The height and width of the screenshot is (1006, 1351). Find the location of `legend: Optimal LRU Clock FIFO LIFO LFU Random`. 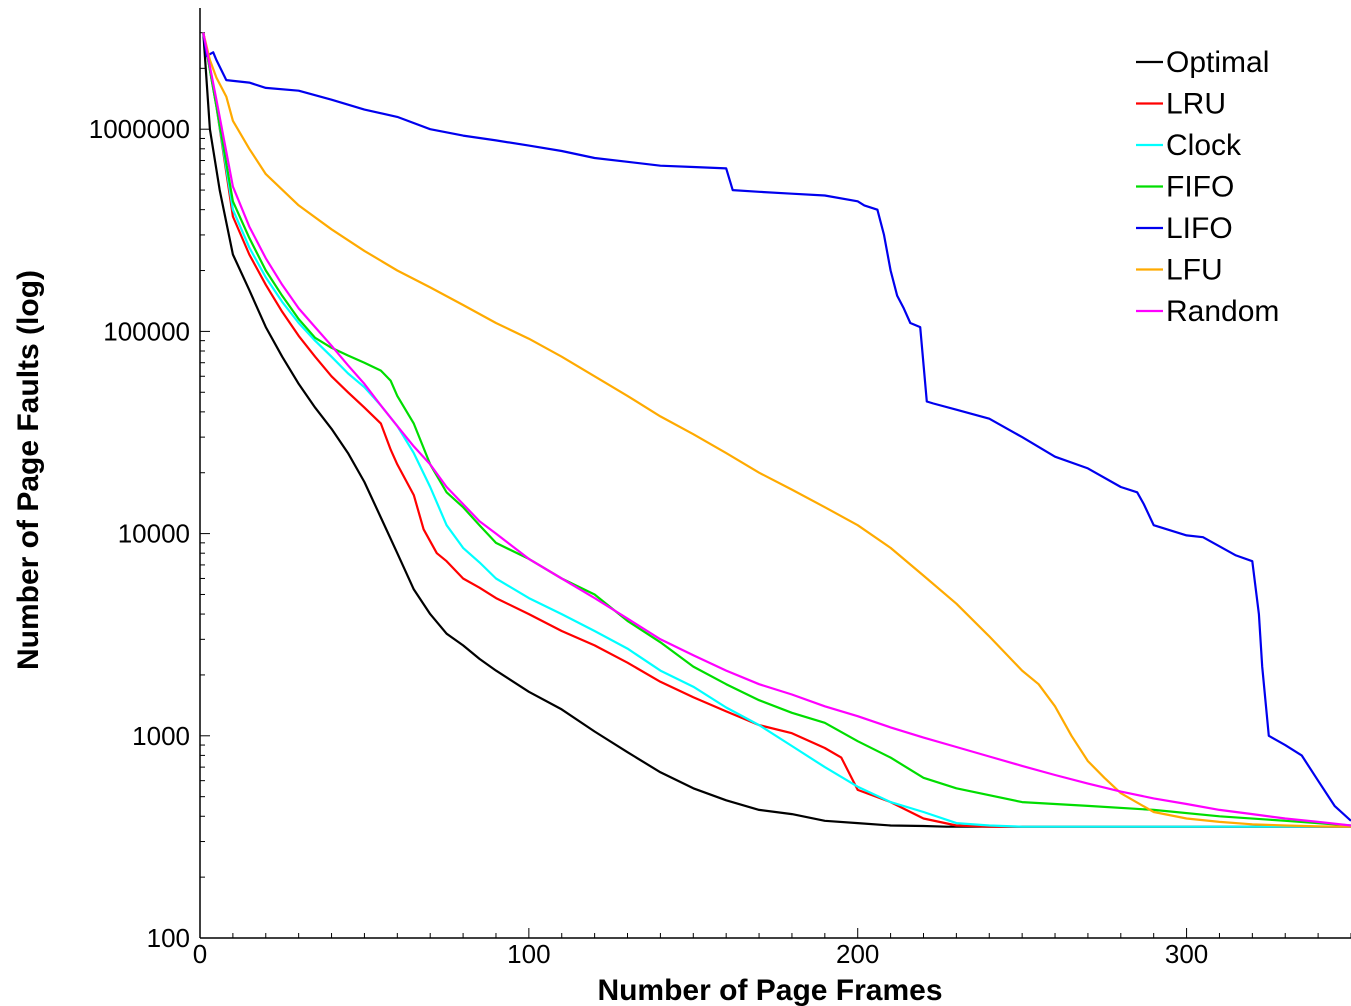

legend: Optimal LRU Clock FIFO LIFO LFU Random is located at coordinates (1207, 187).